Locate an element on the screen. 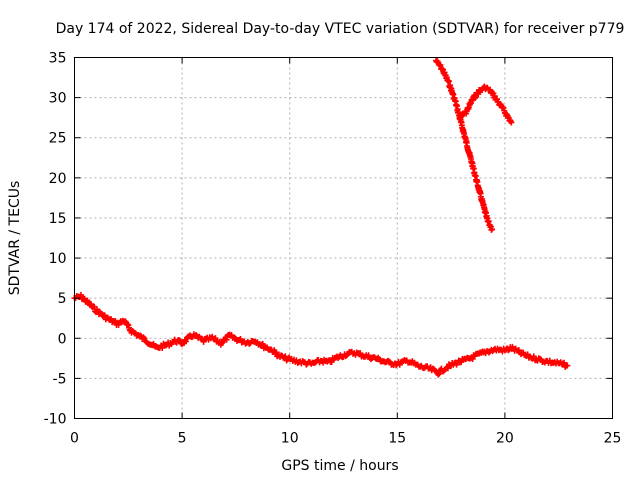 The image size is (640, 480). x-tick-label: 25 is located at coordinates (613, 439).